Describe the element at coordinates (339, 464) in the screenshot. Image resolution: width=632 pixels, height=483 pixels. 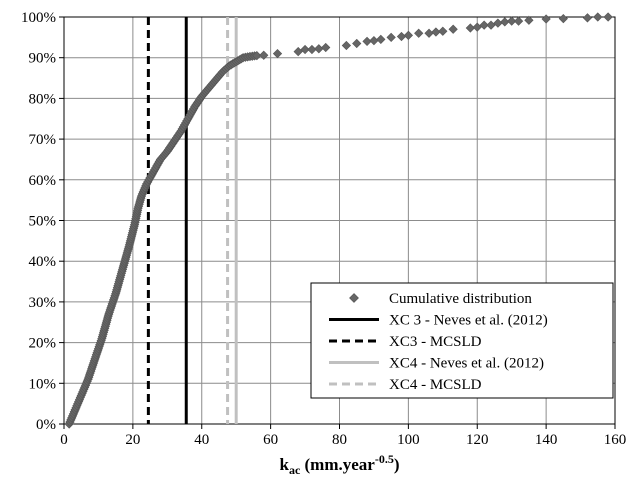
I see `x-axis-label: kac (mm.year-0.5)` at that location.